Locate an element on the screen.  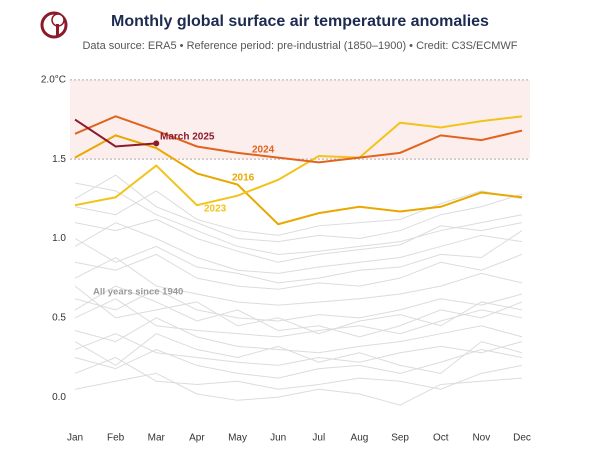
annotation: All years since 1940 is located at coordinates (138, 292).